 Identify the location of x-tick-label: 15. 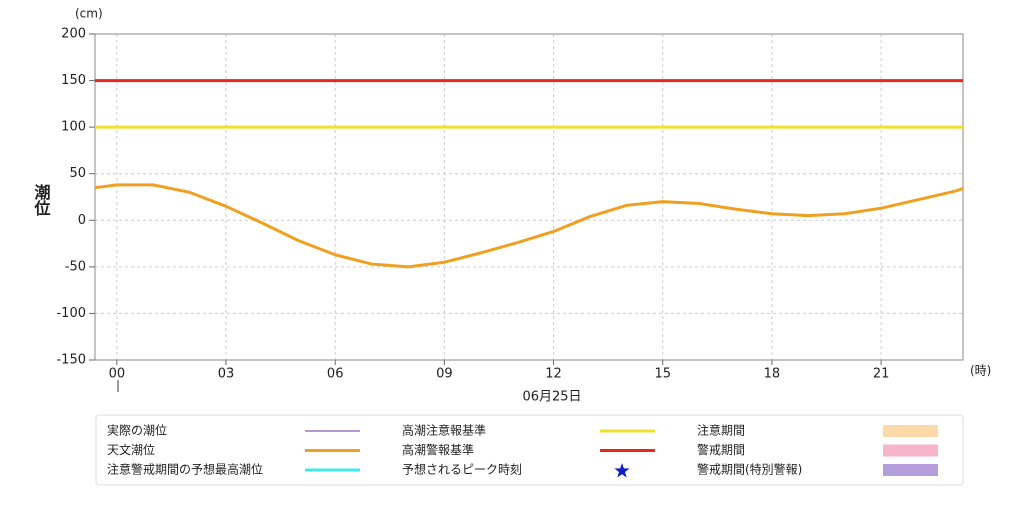
(662, 374).